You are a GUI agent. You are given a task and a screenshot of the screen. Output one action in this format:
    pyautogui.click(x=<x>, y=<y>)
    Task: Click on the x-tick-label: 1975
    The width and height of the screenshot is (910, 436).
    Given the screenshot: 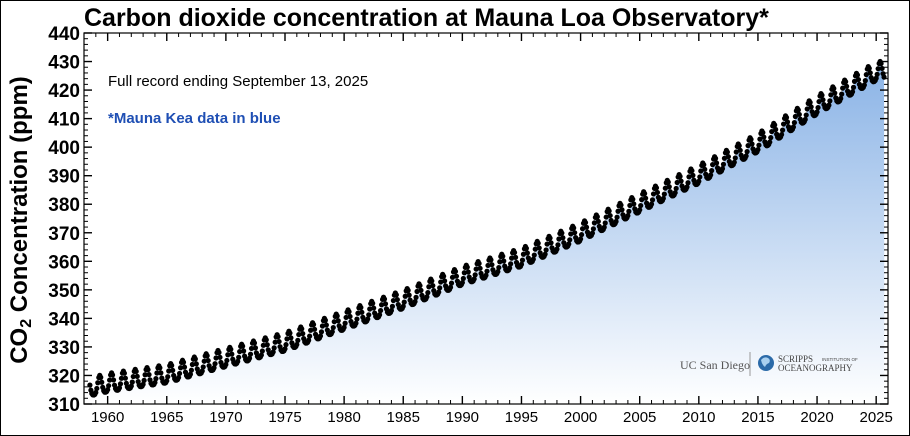 What is the action you would take?
    pyautogui.click(x=284, y=417)
    